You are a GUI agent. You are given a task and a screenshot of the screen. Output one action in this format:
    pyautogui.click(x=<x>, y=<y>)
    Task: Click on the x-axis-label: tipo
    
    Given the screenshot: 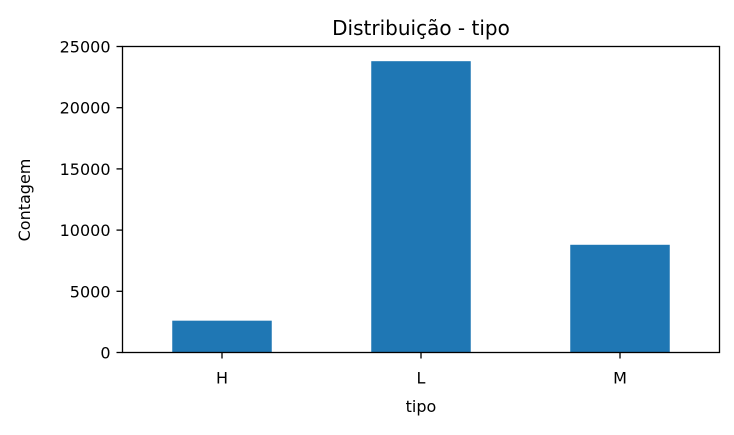 What is the action you would take?
    pyautogui.click(x=421, y=406)
    